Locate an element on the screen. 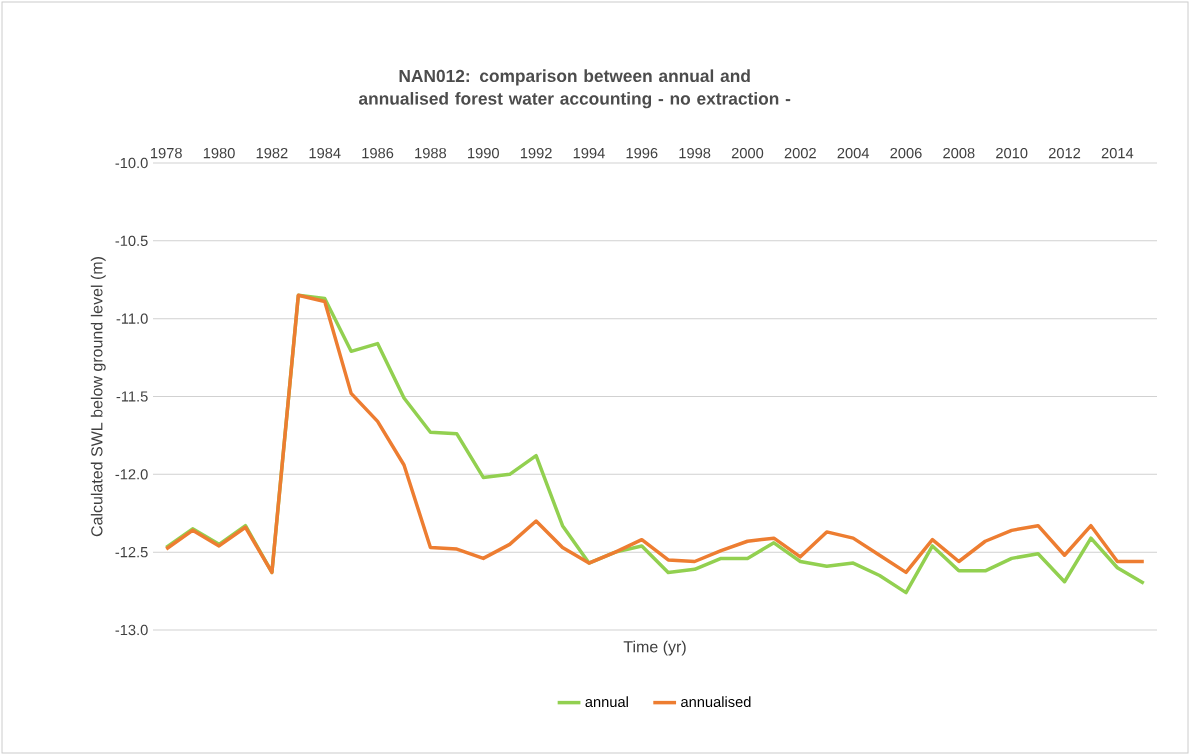 This screenshot has width=1190, height=755. x-tick-label: 1982 is located at coordinates (272, 153).